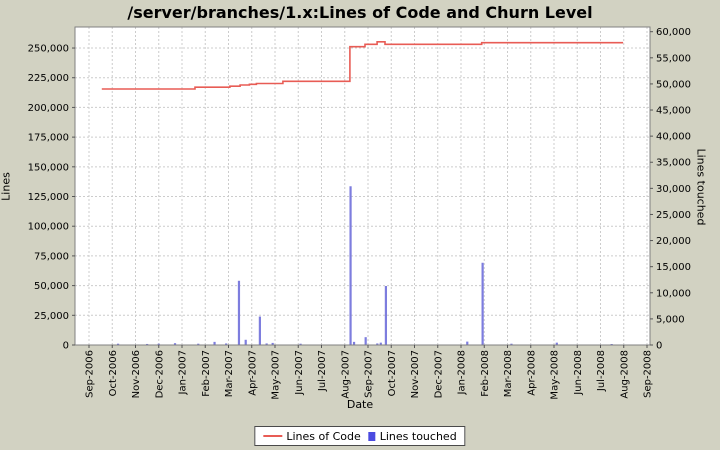 The width and height of the screenshot is (720, 450). What do you see at coordinates (418, 436) in the screenshot?
I see `legend-label-lines-touched: Lines touched` at bounding box center [418, 436].